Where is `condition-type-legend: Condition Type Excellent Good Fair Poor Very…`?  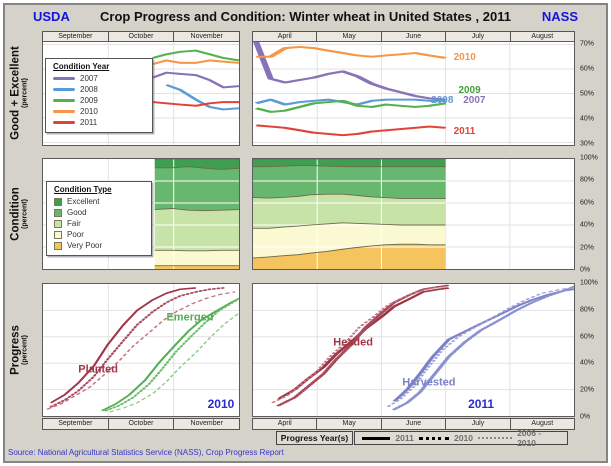 condition-type-legend: Condition Type Excellent Good Fair Poor Very… is located at coordinates (99, 218).